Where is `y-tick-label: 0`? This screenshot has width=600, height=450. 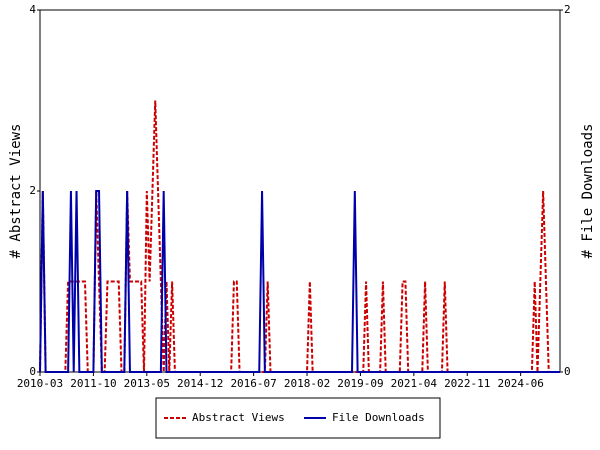 y-tick-label: 0 is located at coordinates (32, 371).